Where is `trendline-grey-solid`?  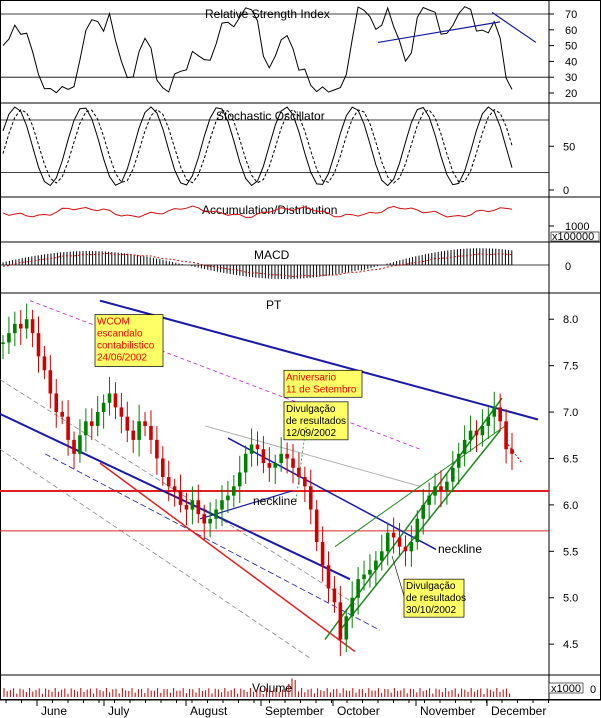
trendline-grey-solid is located at coordinates (312, 456).